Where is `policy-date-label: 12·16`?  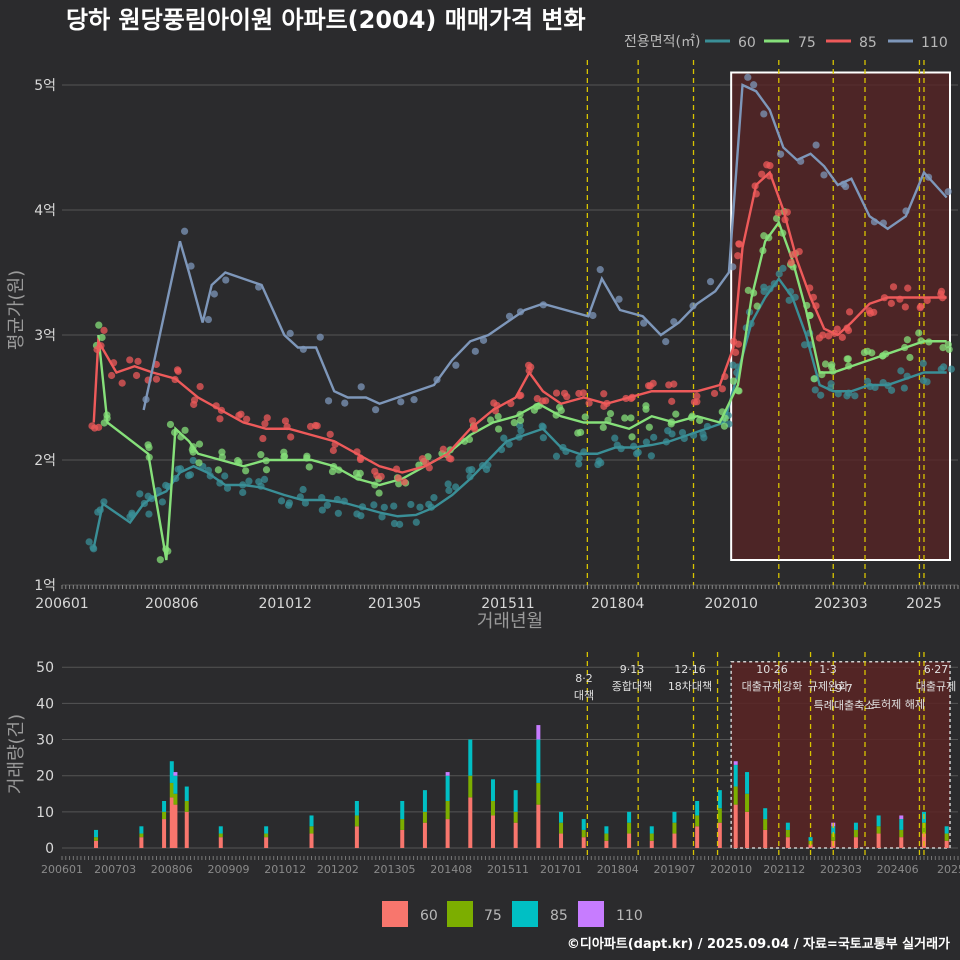 policy-date-label: 12·16 is located at coordinates (690, 669).